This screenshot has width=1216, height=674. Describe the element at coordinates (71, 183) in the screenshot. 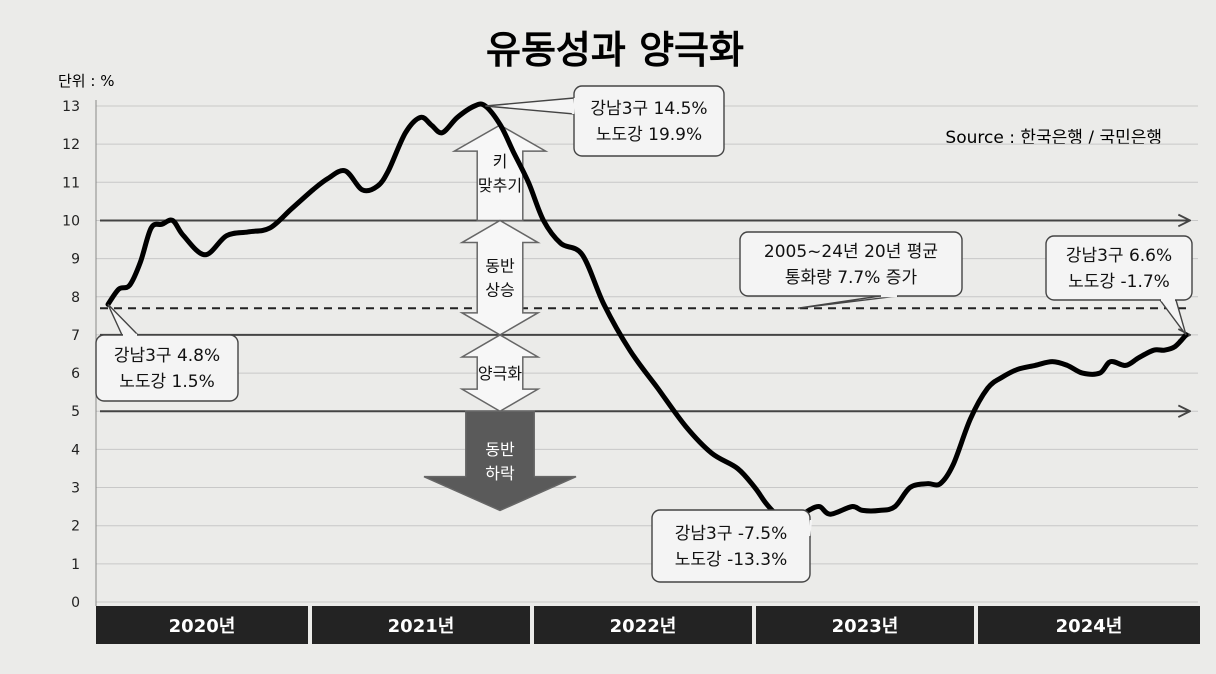

I see `y-tick-label: 11` at that location.